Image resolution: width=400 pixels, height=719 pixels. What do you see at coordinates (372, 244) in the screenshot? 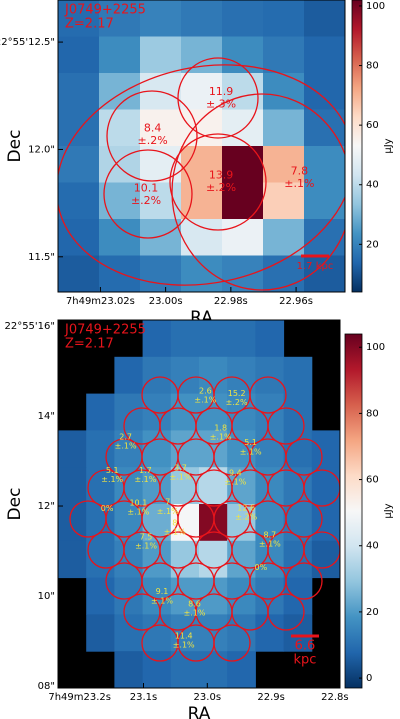
I see `colorbar-tick-label: 20` at bounding box center [372, 244].